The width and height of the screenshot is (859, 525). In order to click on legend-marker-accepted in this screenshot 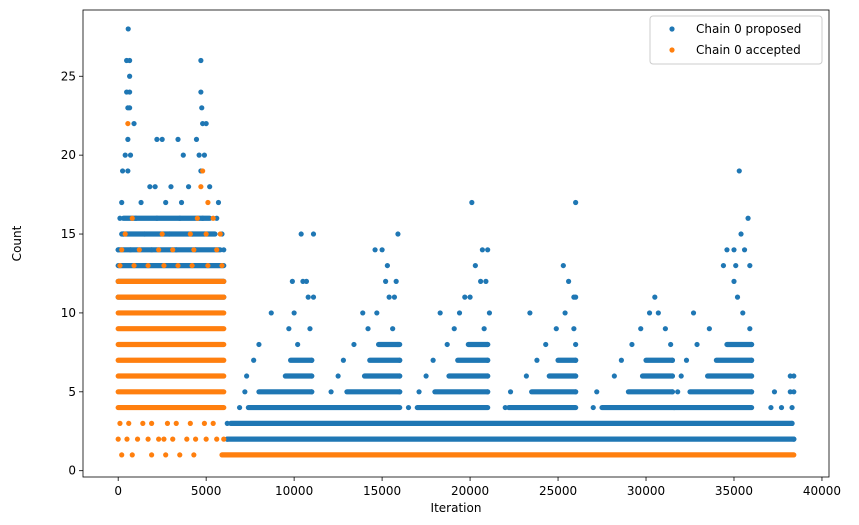, I will do `click(672, 50)`.